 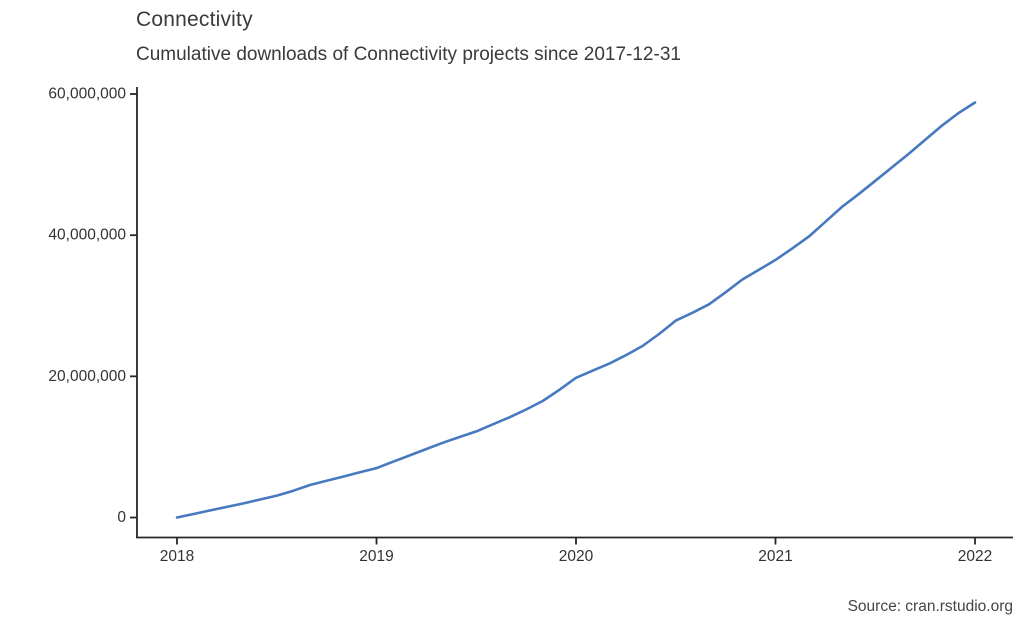 I want to click on x-tick-label: 2021, so click(x=775, y=556).